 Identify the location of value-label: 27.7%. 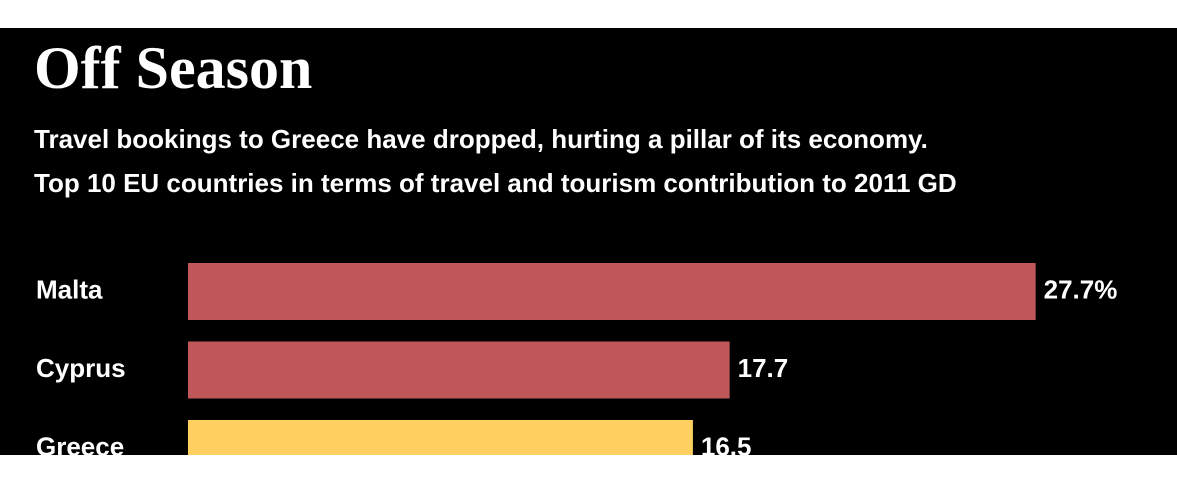
(1081, 289).